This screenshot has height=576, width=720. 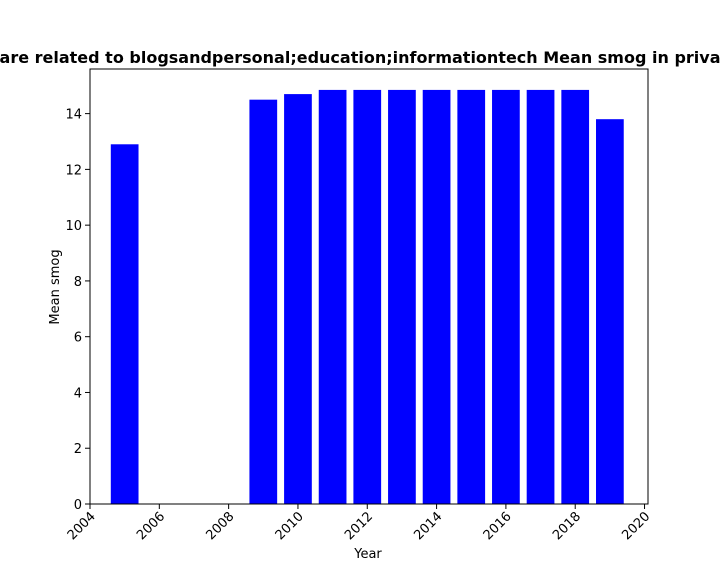 I want to click on bar-2005, so click(x=124, y=324).